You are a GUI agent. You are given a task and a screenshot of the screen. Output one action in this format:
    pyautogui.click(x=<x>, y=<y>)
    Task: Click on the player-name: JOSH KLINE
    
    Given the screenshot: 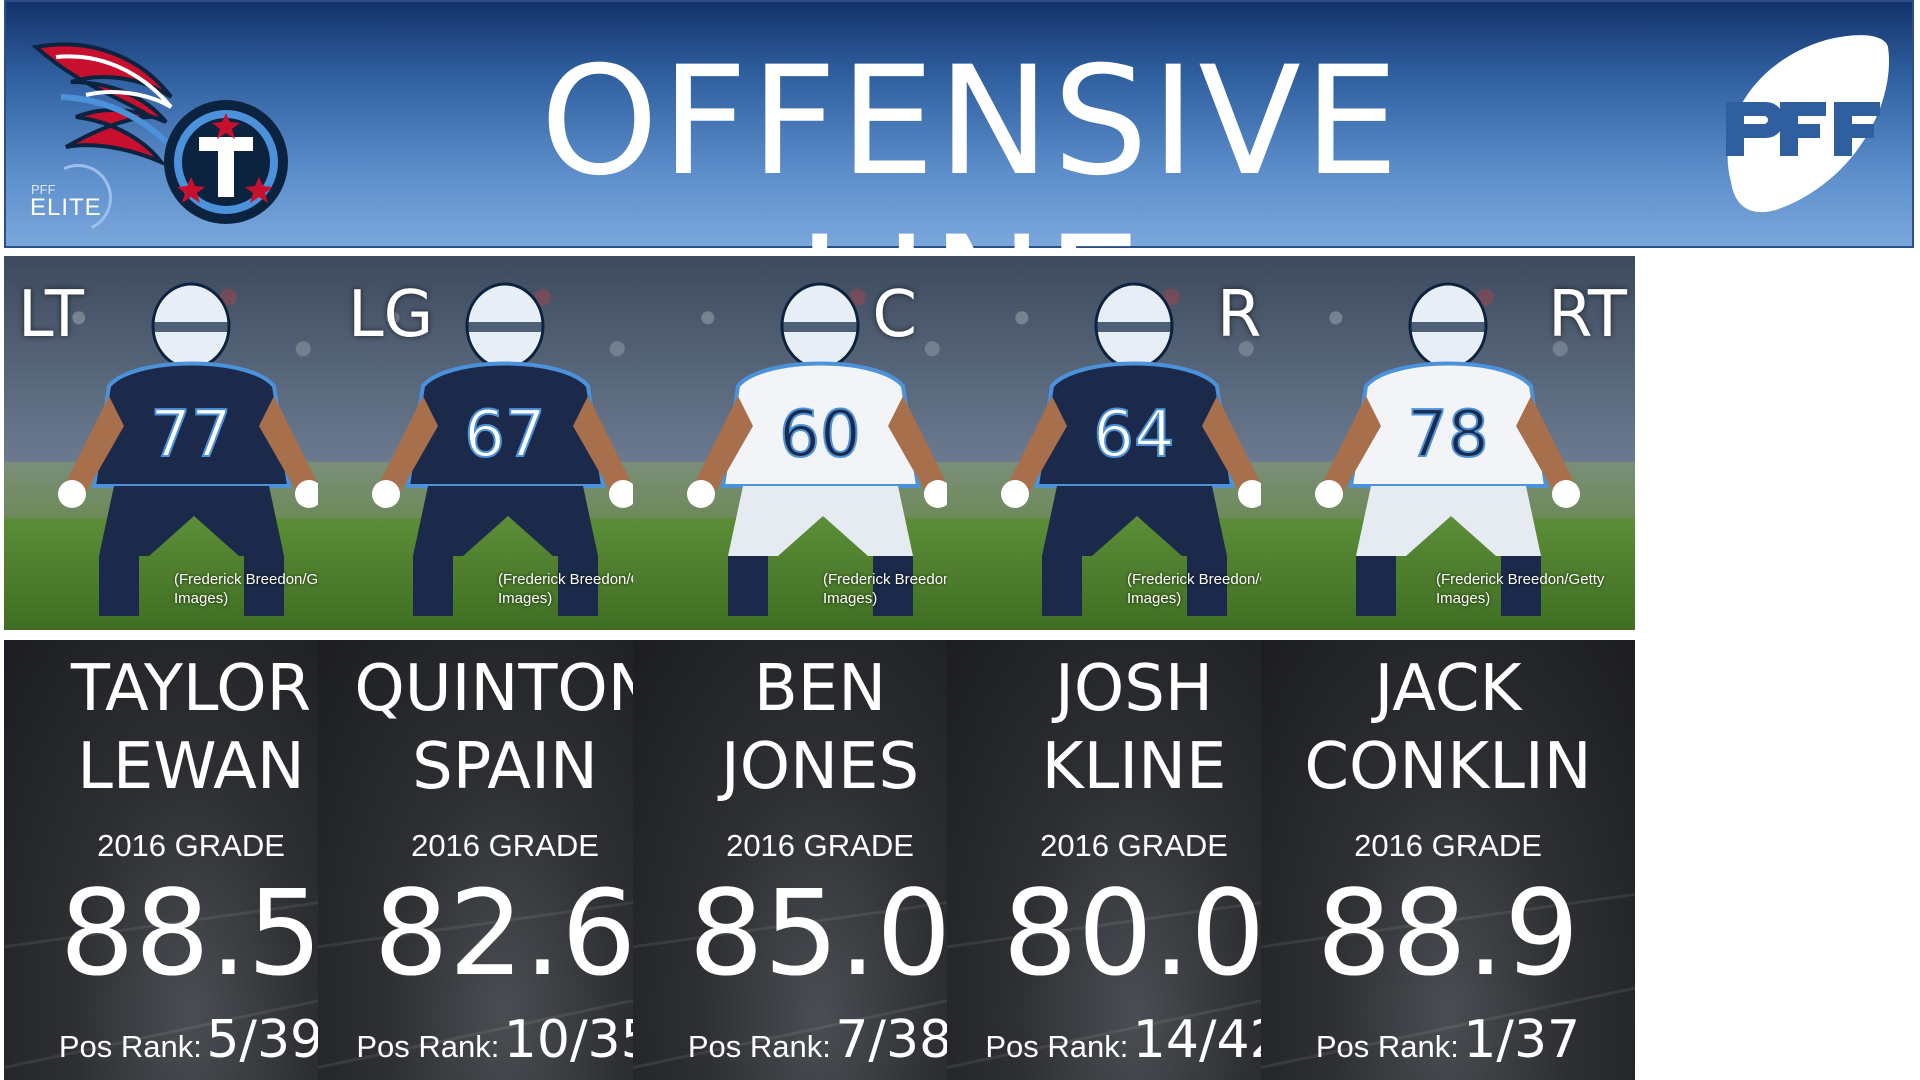 What is the action you would take?
    pyautogui.click(x=1134, y=728)
    